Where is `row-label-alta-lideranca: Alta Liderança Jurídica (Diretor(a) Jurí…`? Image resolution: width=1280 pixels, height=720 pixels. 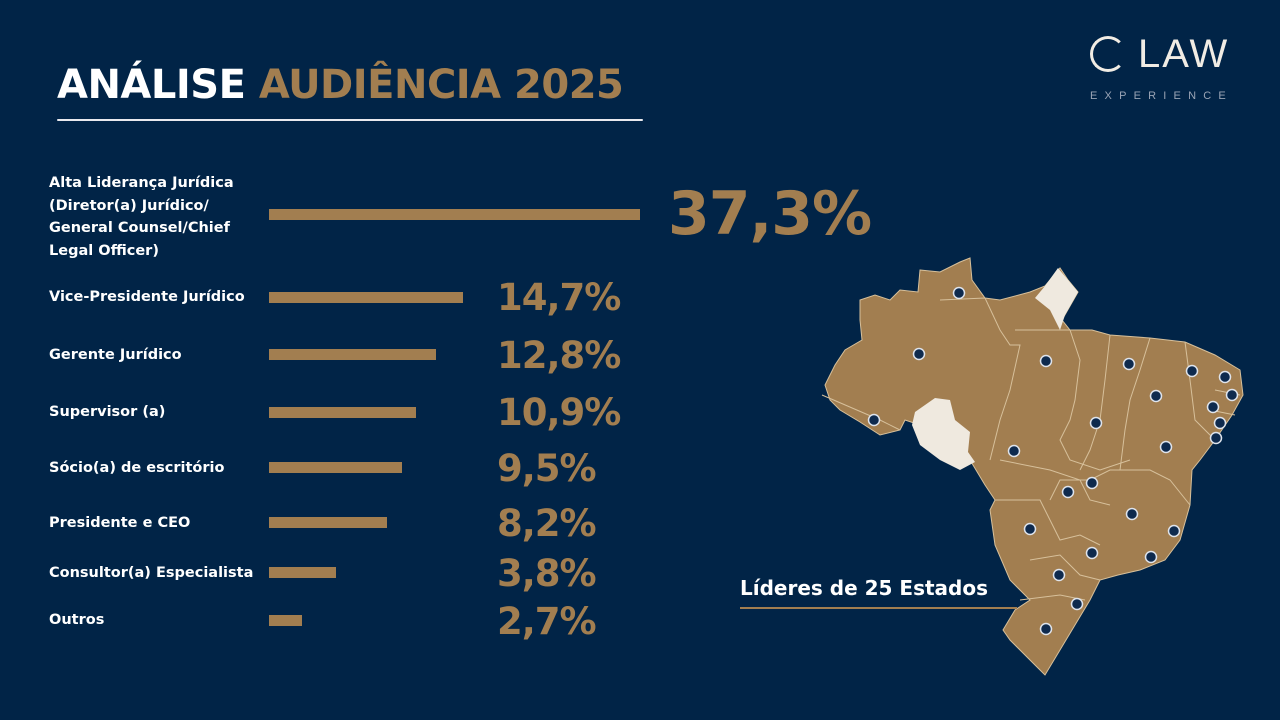
row-label-alta-lideranca: Alta Liderança Jurídica (Diretor(a) Jurí… is located at coordinates (141, 217).